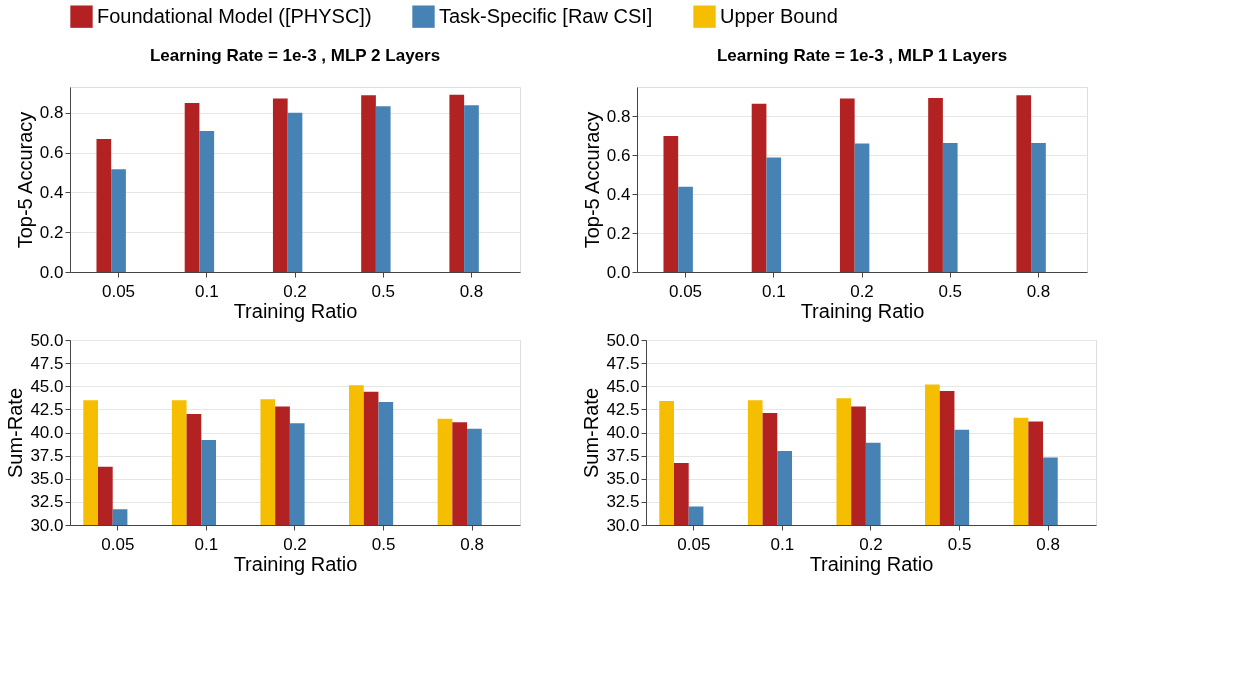  I want to click on chart-title: Learning Rate = 1e-3 , MLP 2 Layers, so click(295, 55).